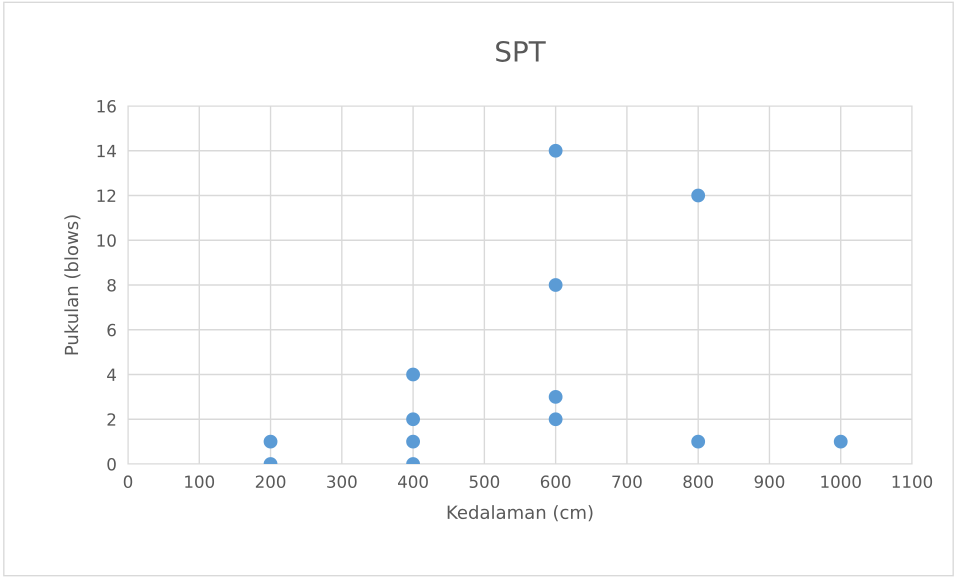 The height and width of the screenshot is (578, 957). Describe the element at coordinates (555, 481) in the screenshot. I see `x-tick-label: 600` at that location.